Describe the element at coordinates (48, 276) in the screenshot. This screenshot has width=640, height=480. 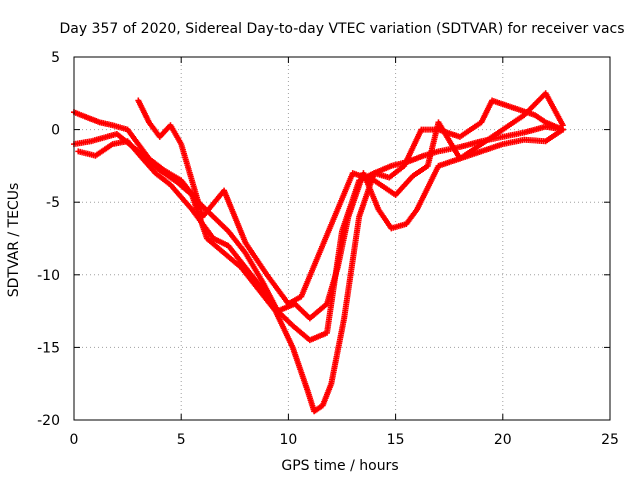
I see `y-tick-label: -10` at that location.